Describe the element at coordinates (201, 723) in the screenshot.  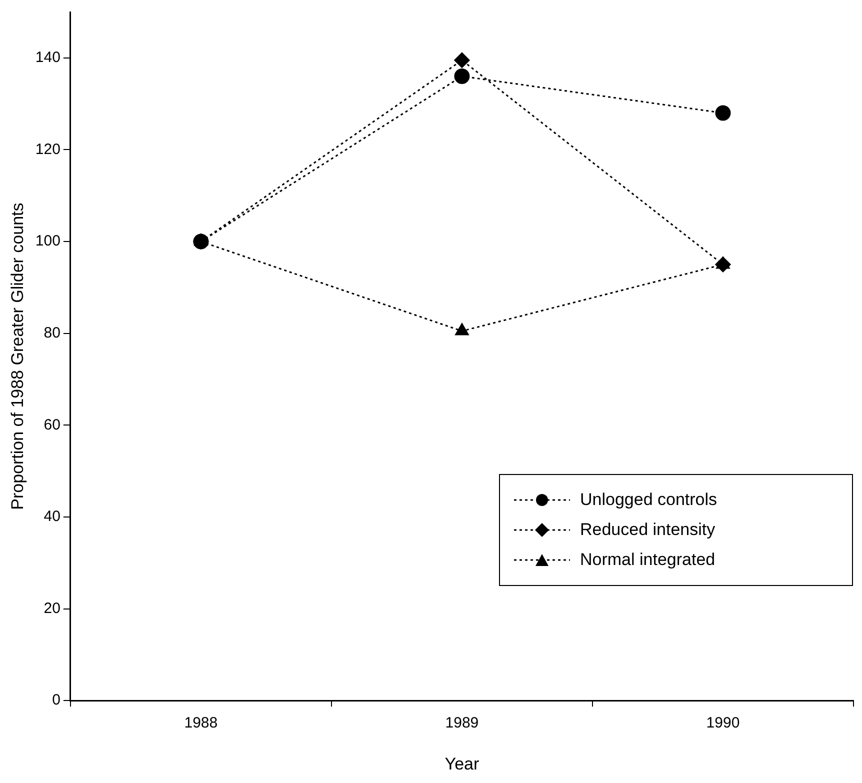
I see `x-tick-label: 1988` at that location.